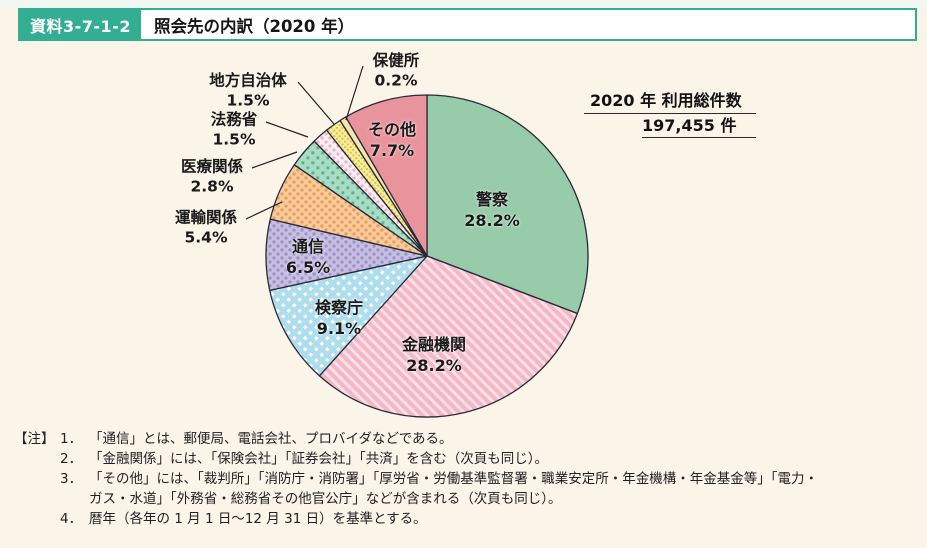 This screenshot has height=548, width=927. What do you see at coordinates (206, 238) in the screenshot?
I see `slice-percent: 5.4%` at bounding box center [206, 238].